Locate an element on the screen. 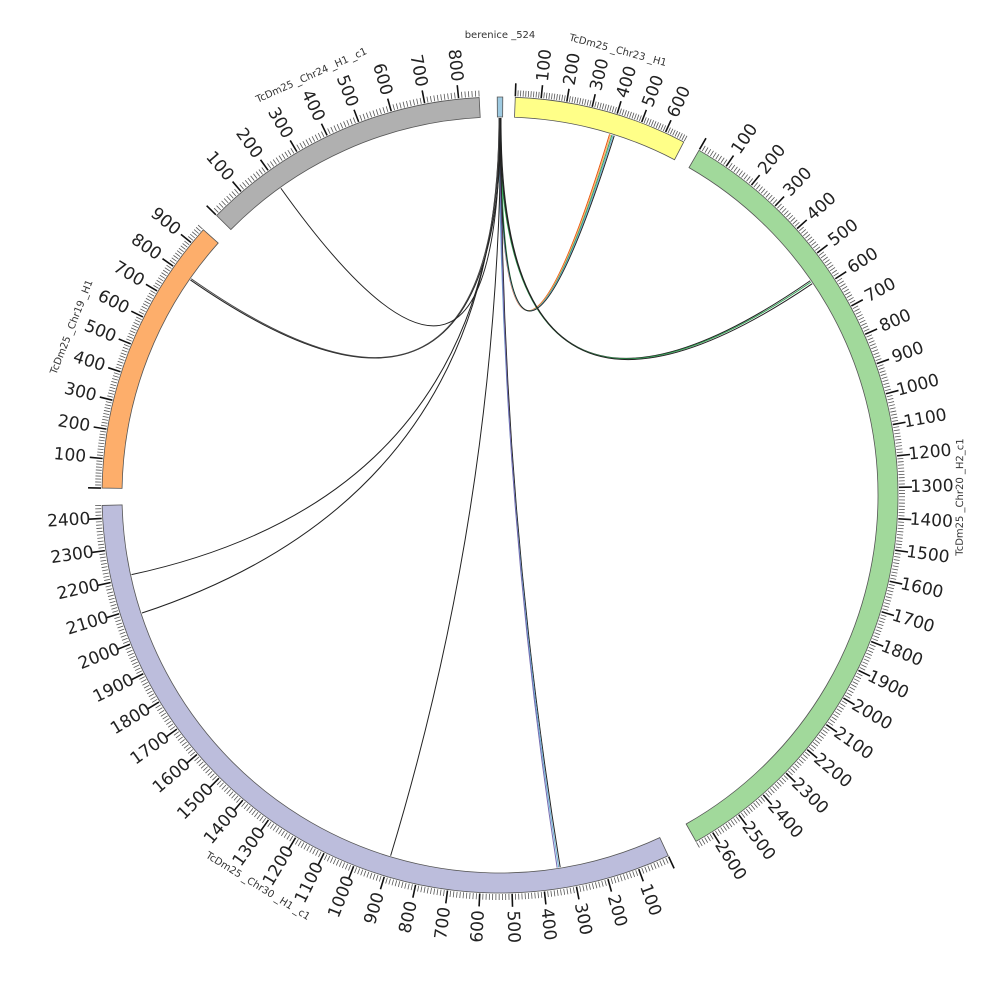  tick-label: 2000 is located at coordinates (100, 656).